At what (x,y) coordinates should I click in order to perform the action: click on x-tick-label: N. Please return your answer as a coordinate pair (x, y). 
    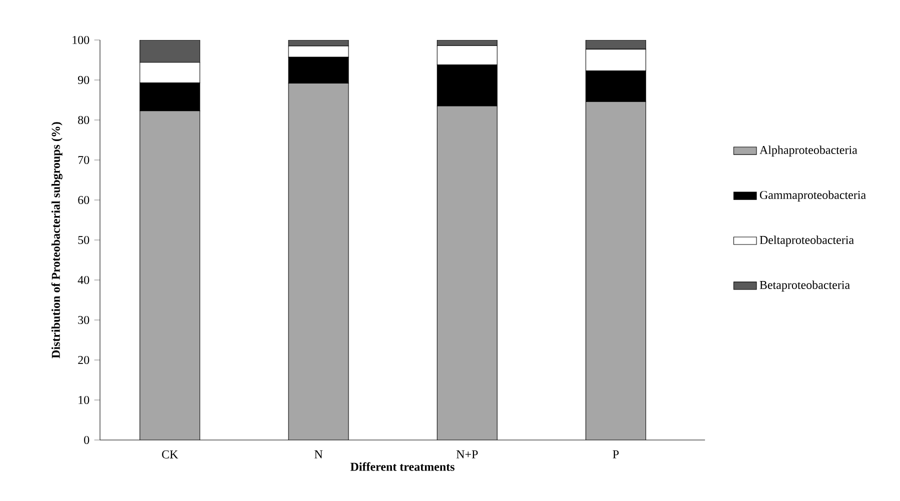
    Looking at the image, I should click on (318, 454).